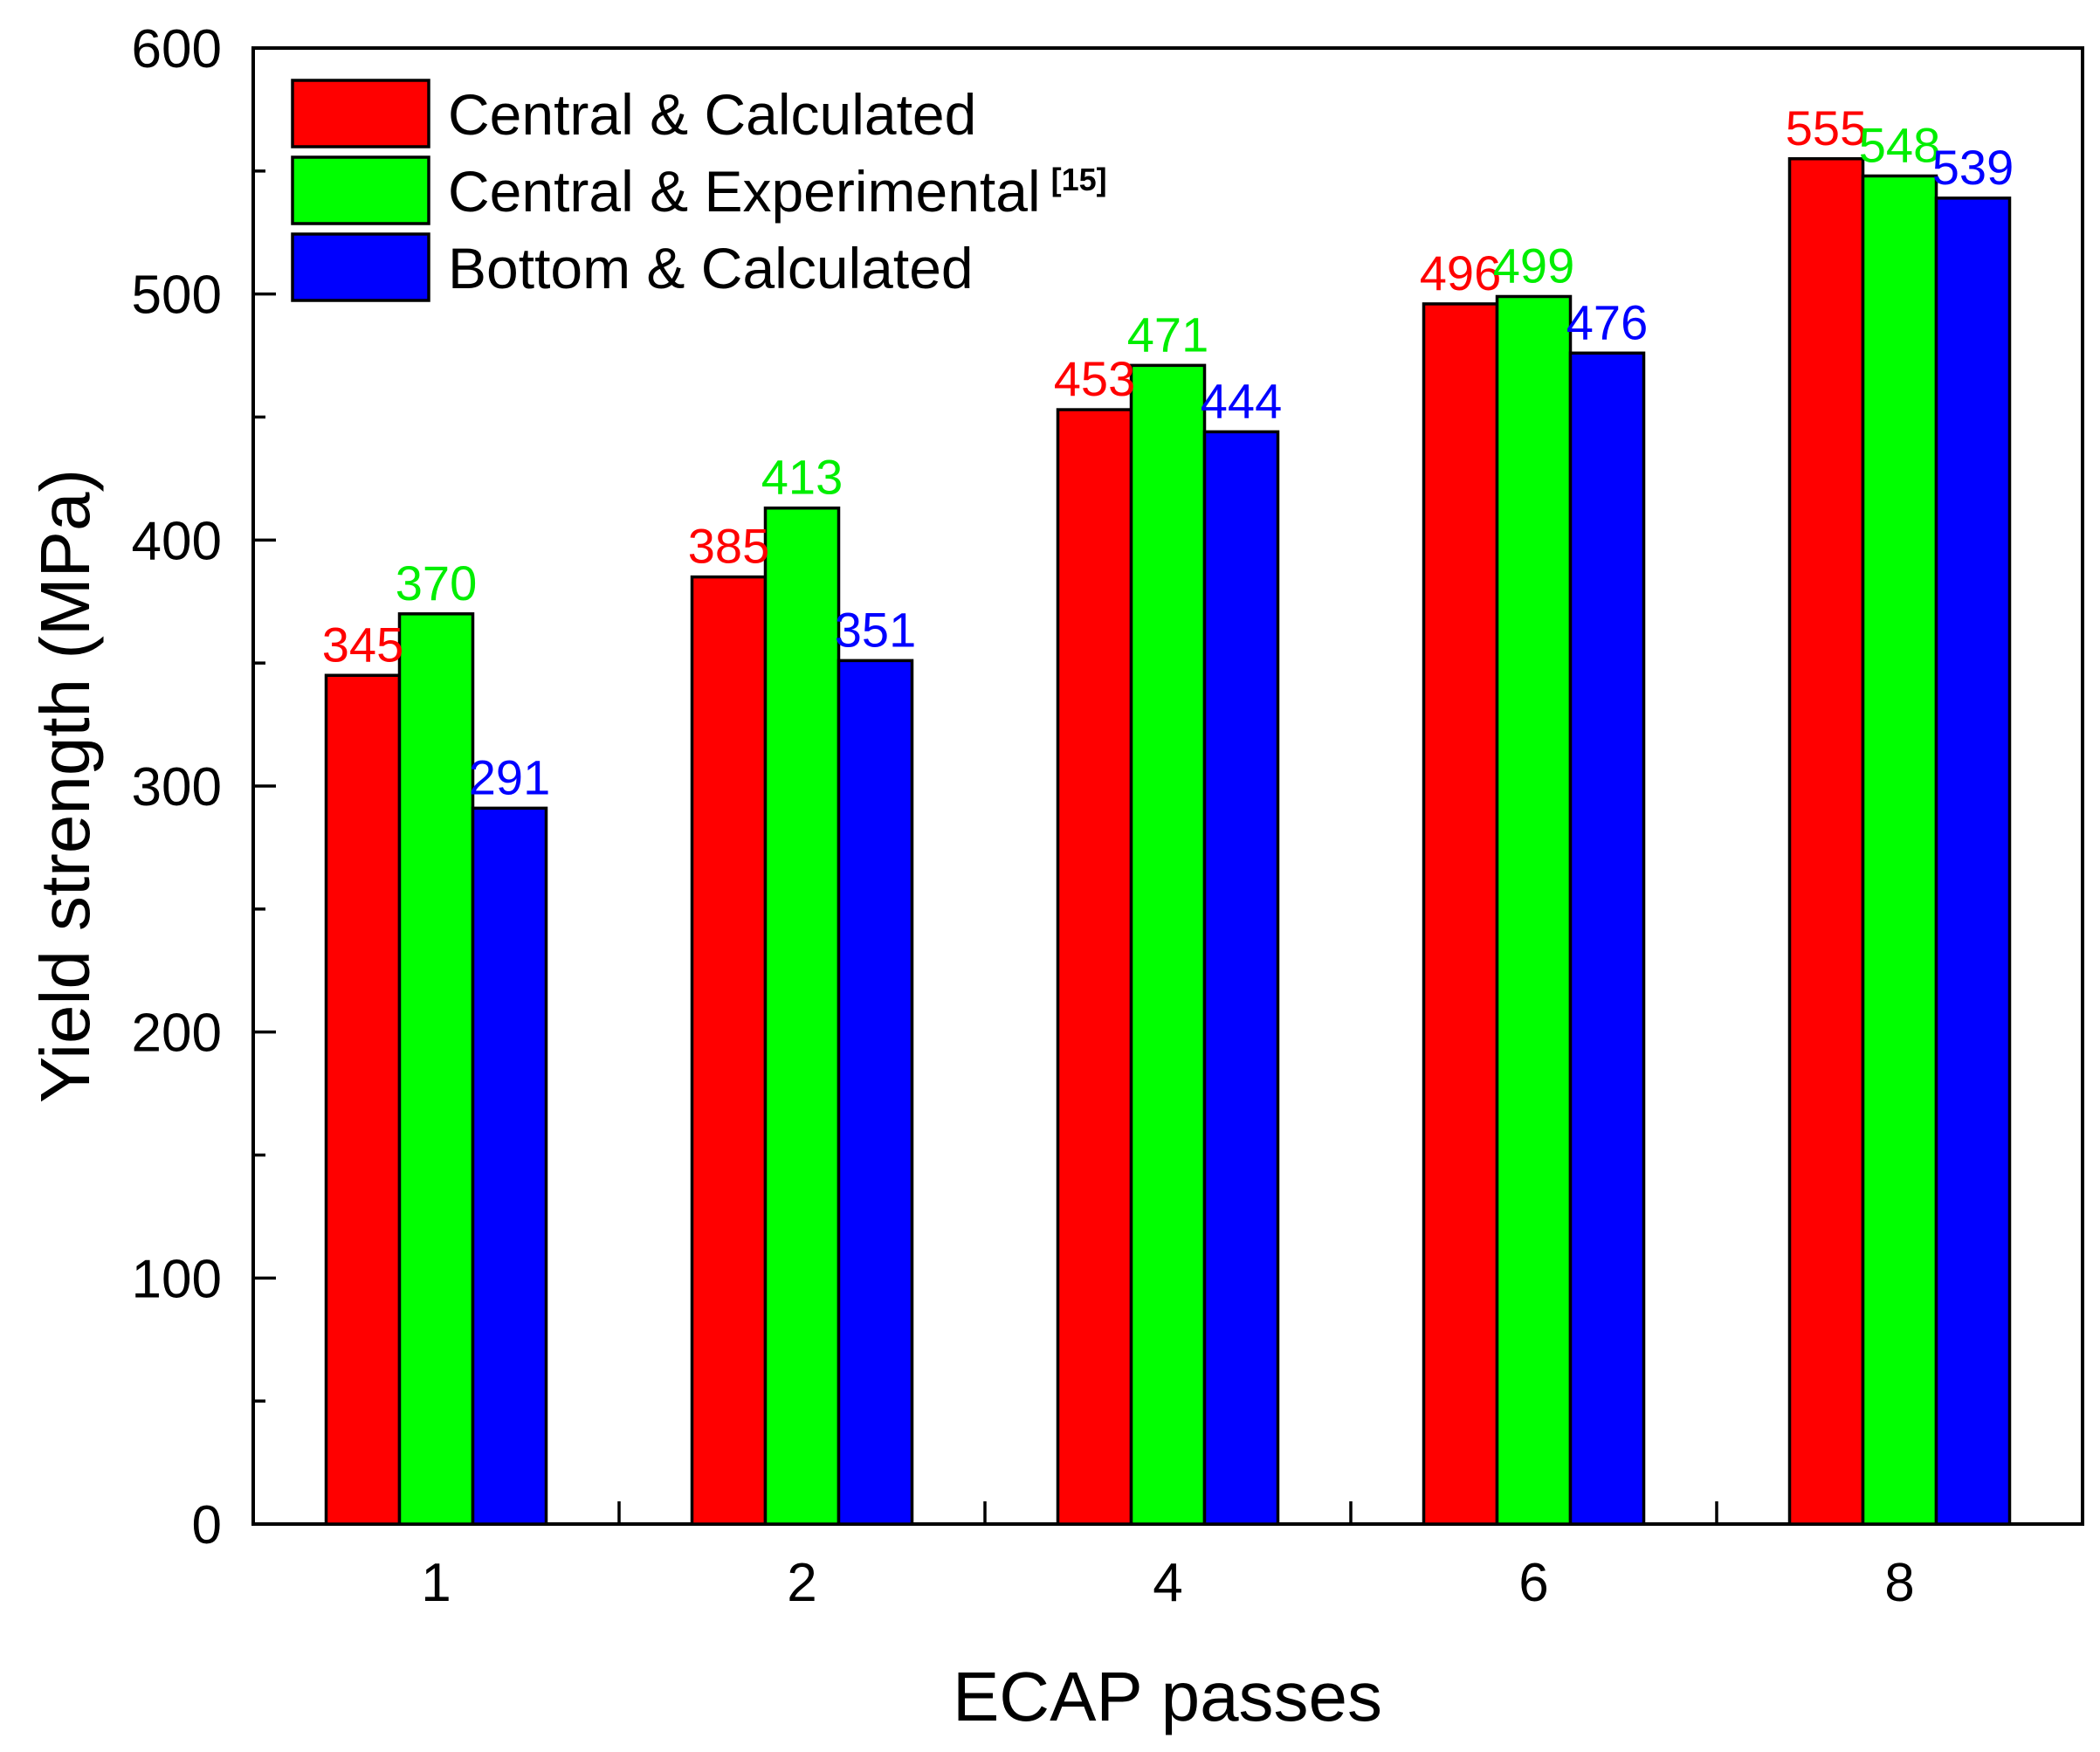 This screenshot has width=2100, height=1752. Describe the element at coordinates (177, 787) in the screenshot. I see `y-tick-label: 300` at that location.